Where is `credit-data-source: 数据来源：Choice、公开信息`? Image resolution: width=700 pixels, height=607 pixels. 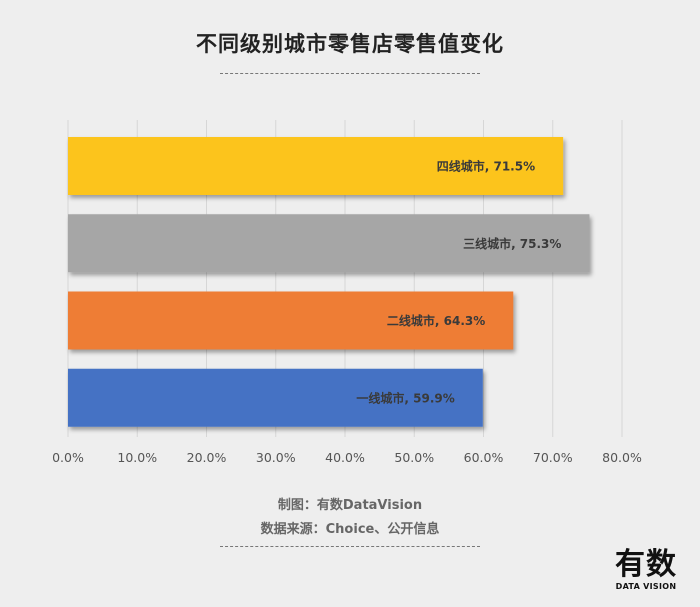 credit-data-source: 数据来源：Choice、公开信息 is located at coordinates (350, 529).